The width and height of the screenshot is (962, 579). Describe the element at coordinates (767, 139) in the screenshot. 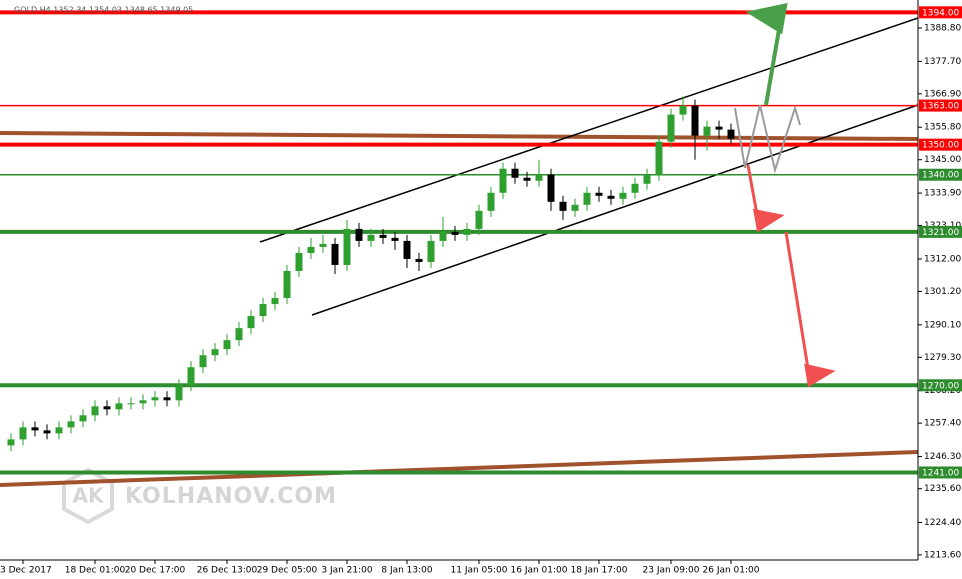

I see `zigzag-projection` at that location.